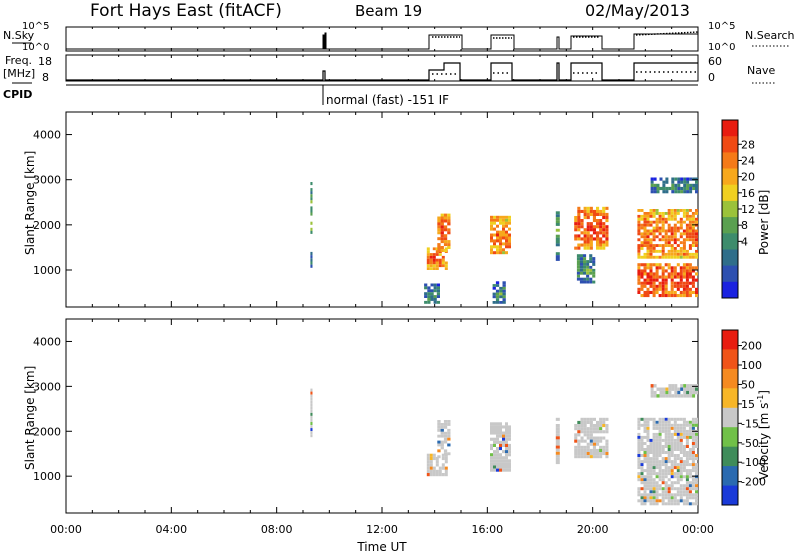 Image resolution: width=800 pixels, height=554 pixels. I want to click on colorbar-tick-label: 28, so click(748, 144).